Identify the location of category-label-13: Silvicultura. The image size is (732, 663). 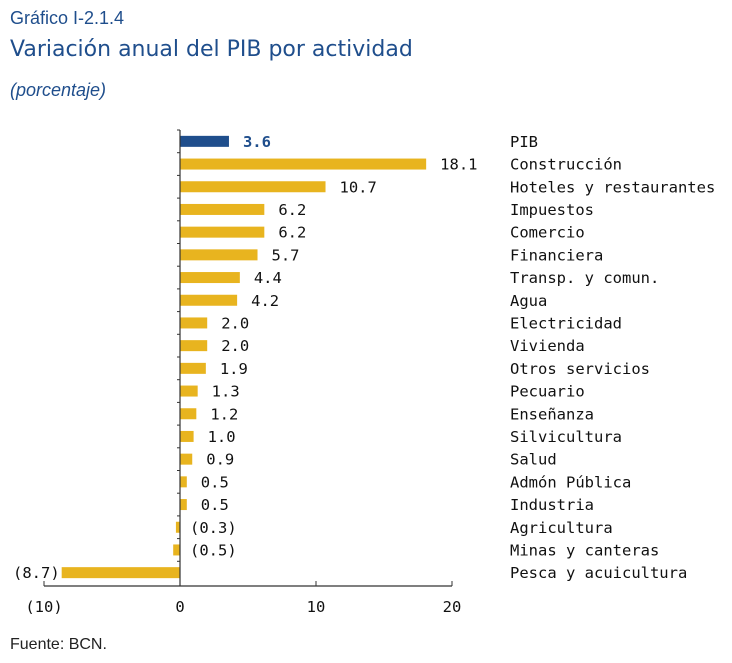
(566, 437).